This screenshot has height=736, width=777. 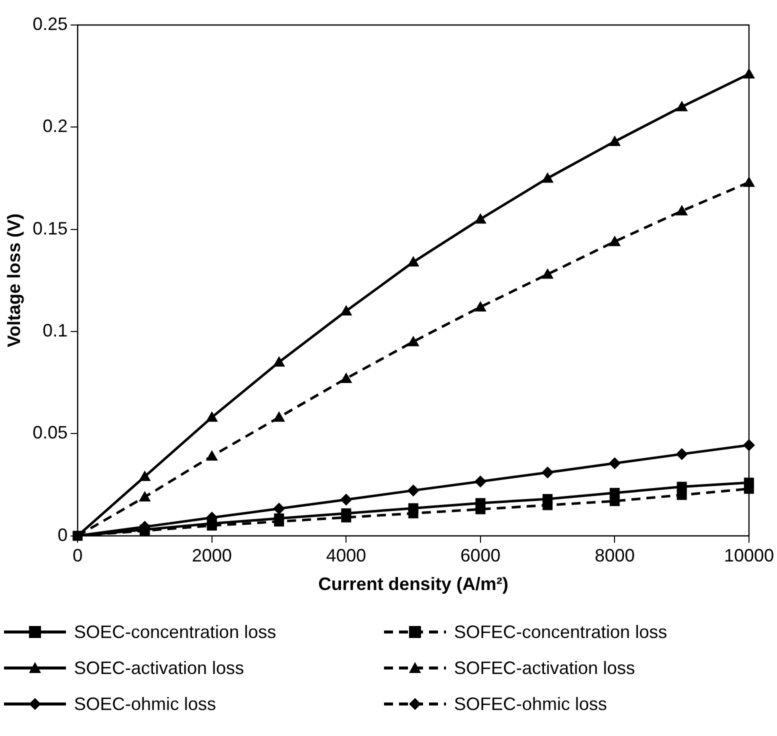 What do you see at coordinates (55, 126) in the screenshot?
I see `y-tick-label: 0.2` at bounding box center [55, 126].